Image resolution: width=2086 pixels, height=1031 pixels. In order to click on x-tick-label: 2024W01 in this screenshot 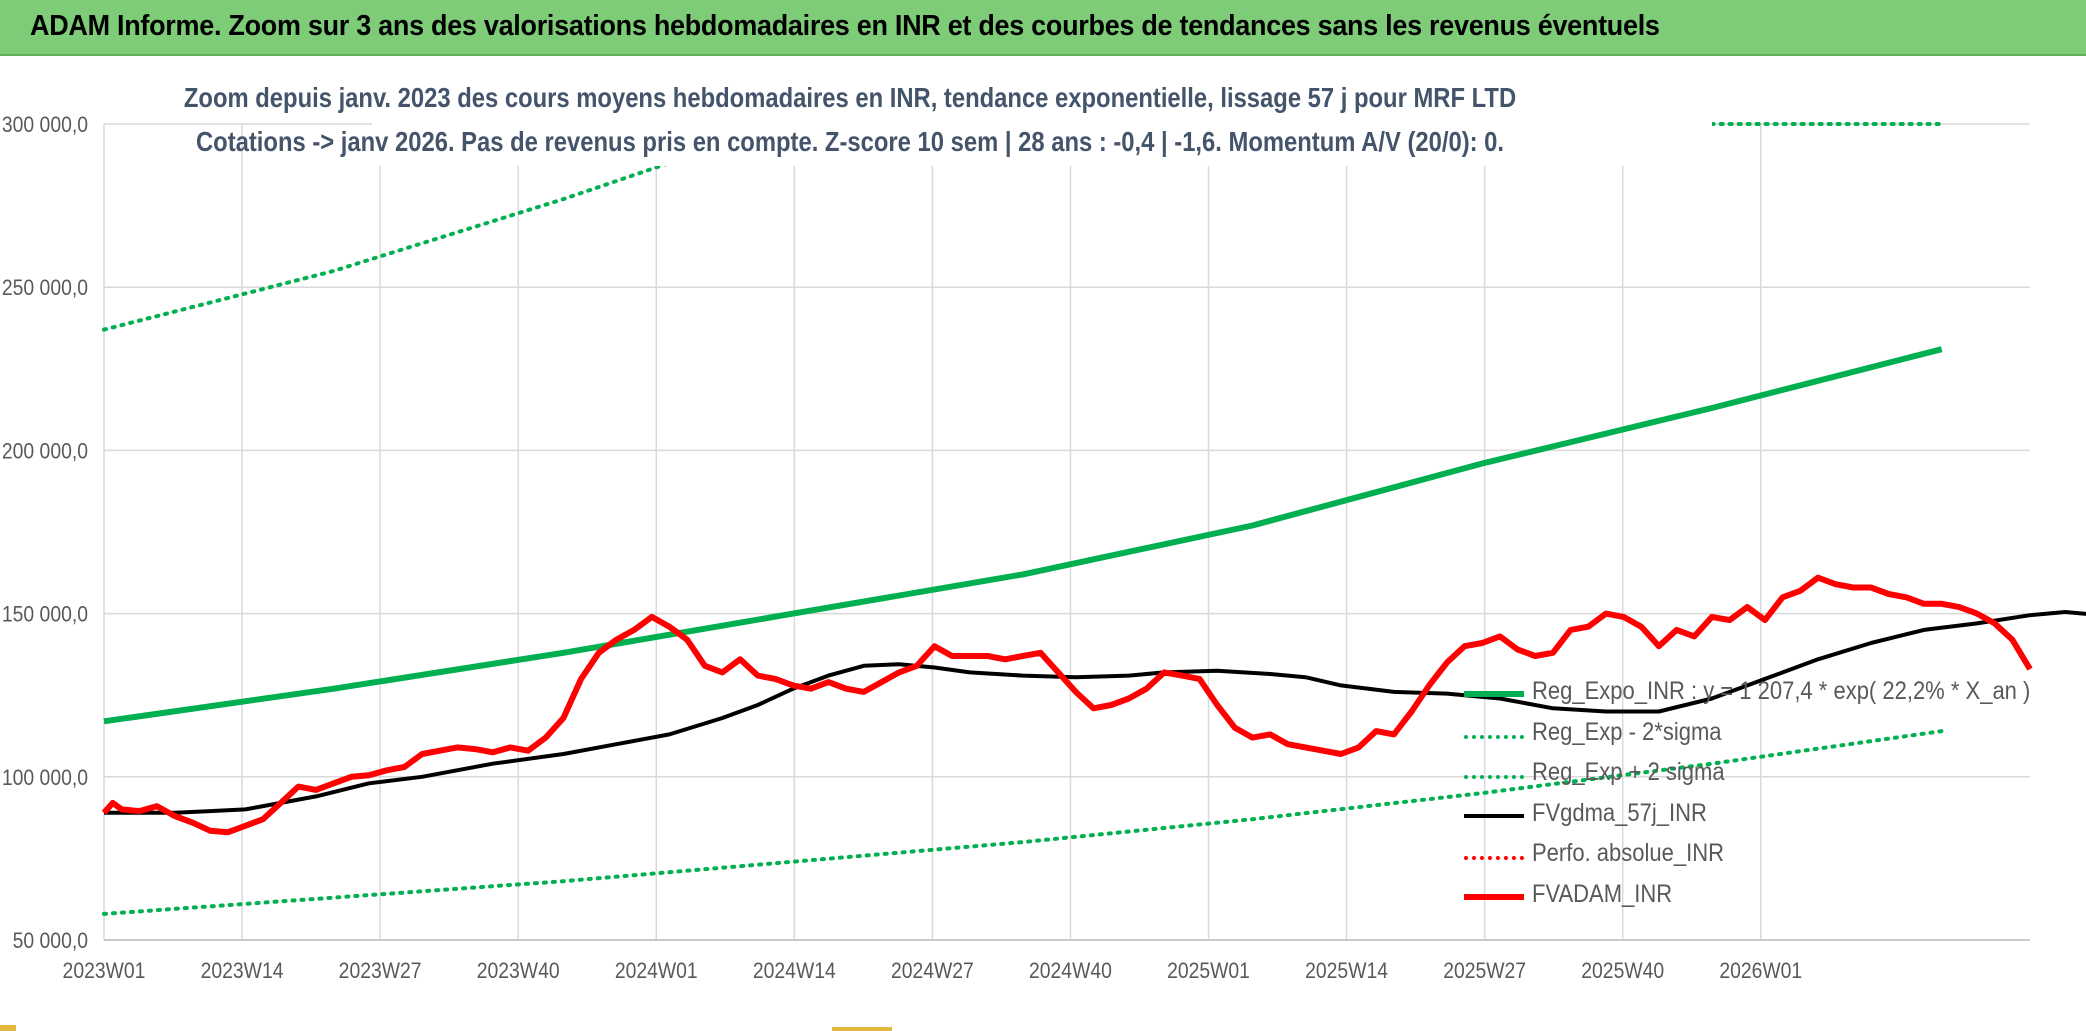, I will do `click(656, 971)`.